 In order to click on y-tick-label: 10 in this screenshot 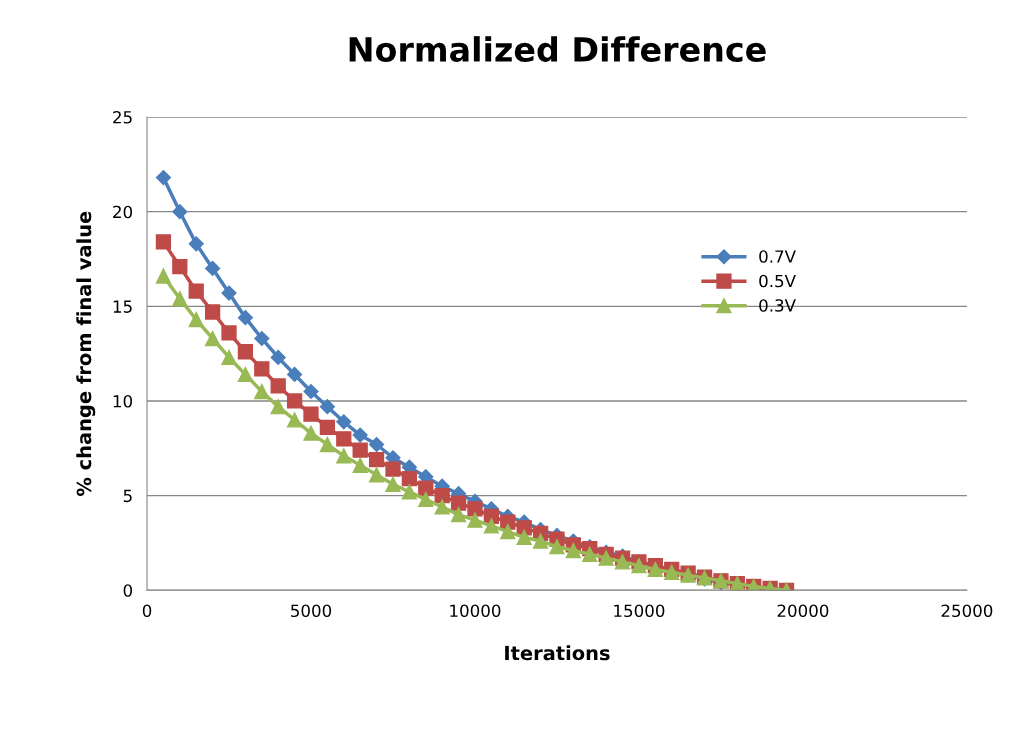, I will do `click(123, 401)`.